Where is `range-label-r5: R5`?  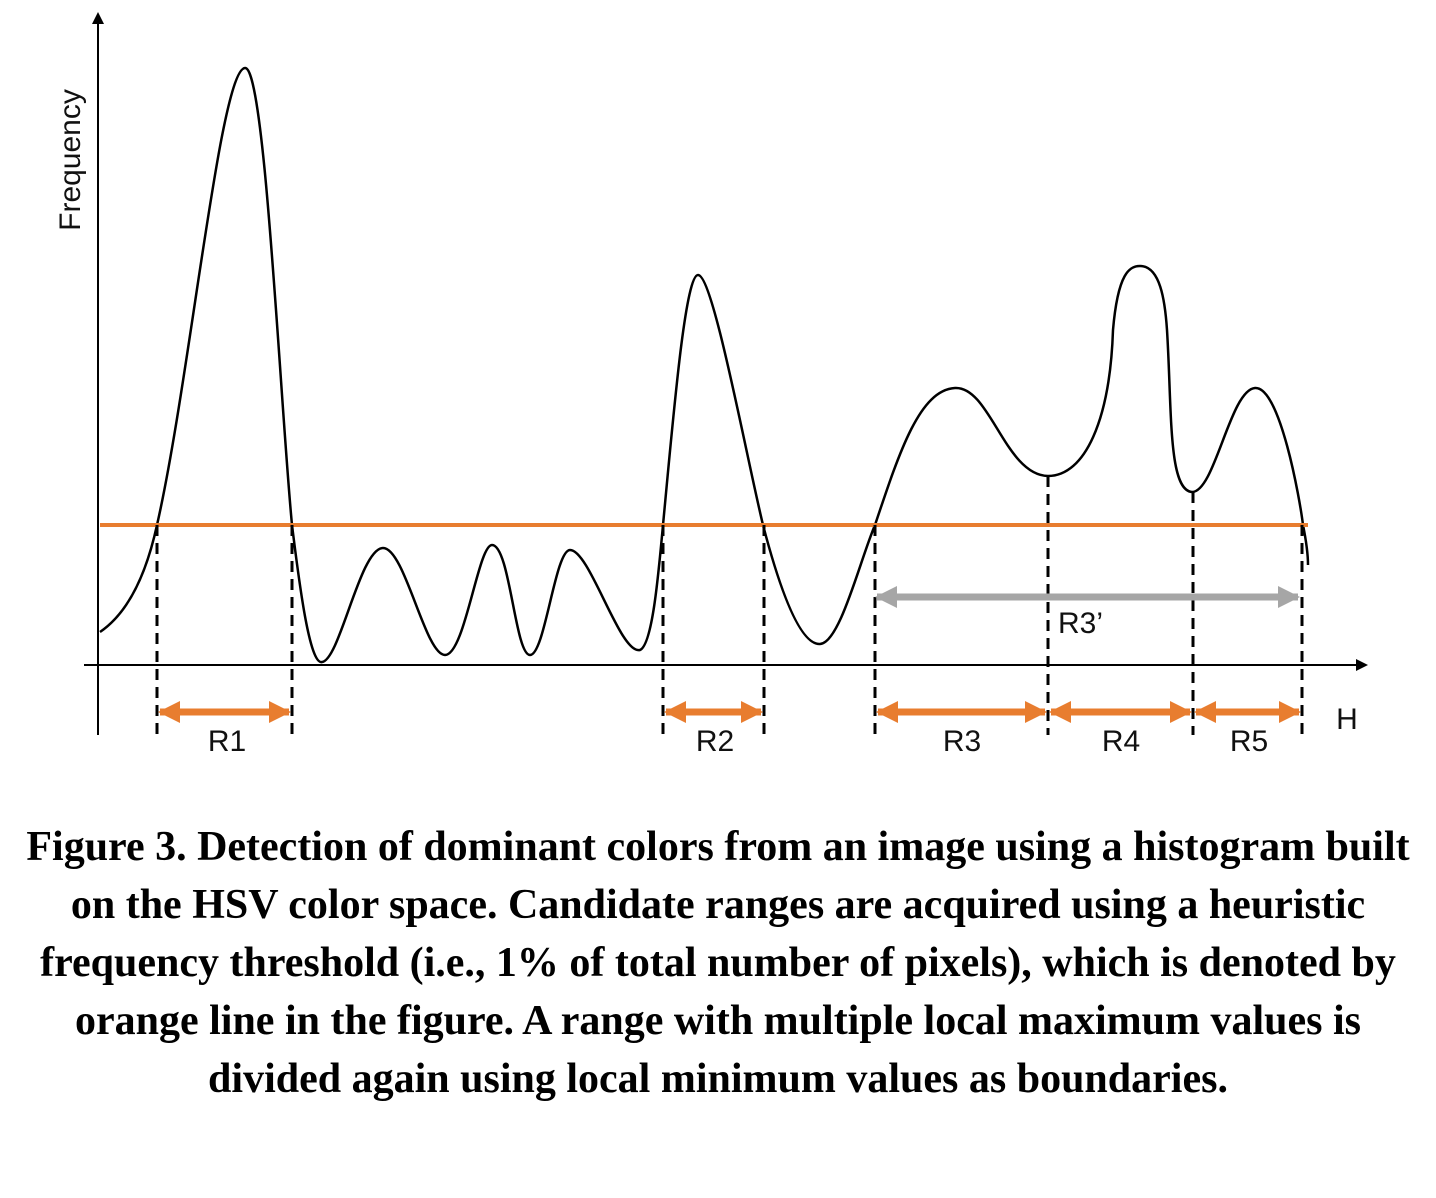 range-label-r5: R5 is located at coordinates (1249, 741).